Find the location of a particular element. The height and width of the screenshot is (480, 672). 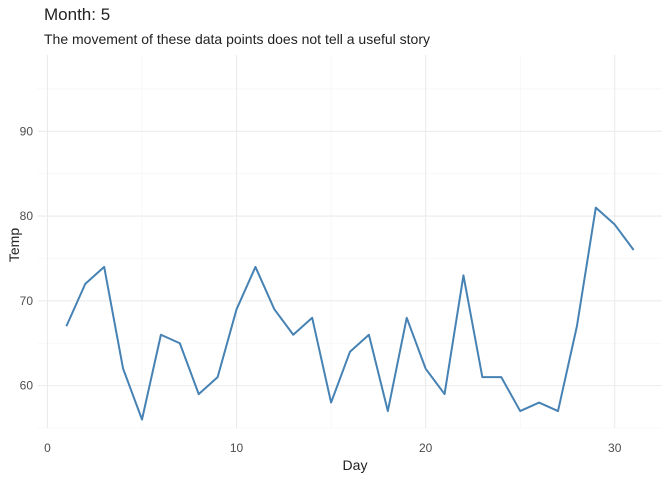

x-tick-label: 30 is located at coordinates (615, 448).